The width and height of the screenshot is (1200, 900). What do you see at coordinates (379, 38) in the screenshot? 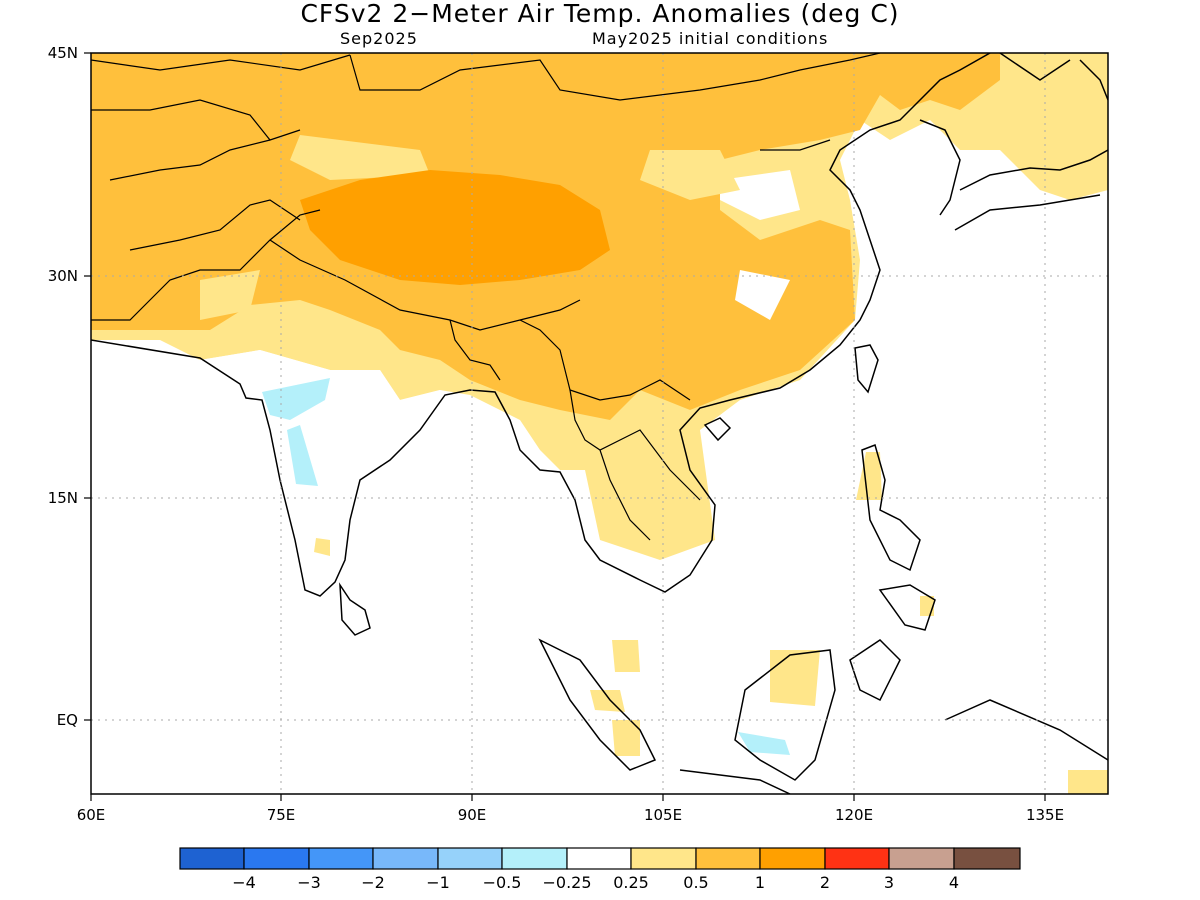
I see `forecast-month: Sep2025` at bounding box center [379, 38].